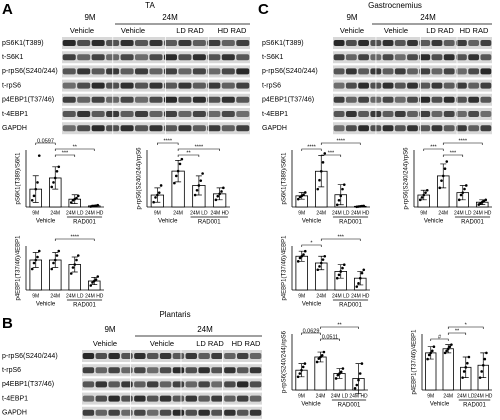 This screenshot has height=420, width=500. Describe the element at coordinates (140, 178) in the screenshot. I see `y-axis-label: p-rpS6(S240/244)/rpS6` at that location.